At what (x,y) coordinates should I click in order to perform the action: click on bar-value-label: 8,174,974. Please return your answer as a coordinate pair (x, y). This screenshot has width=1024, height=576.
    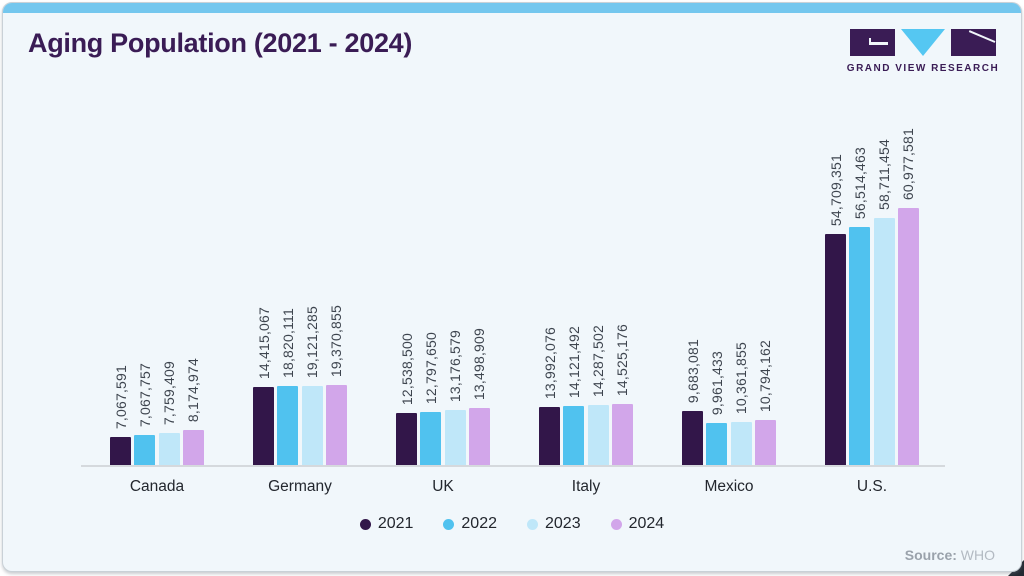
    Looking at the image, I should click on (193, 389).